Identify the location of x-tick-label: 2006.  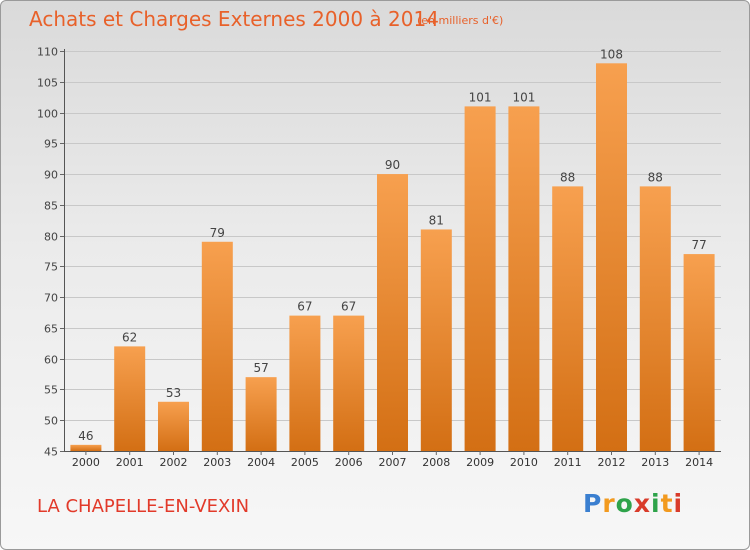
(349, 462).